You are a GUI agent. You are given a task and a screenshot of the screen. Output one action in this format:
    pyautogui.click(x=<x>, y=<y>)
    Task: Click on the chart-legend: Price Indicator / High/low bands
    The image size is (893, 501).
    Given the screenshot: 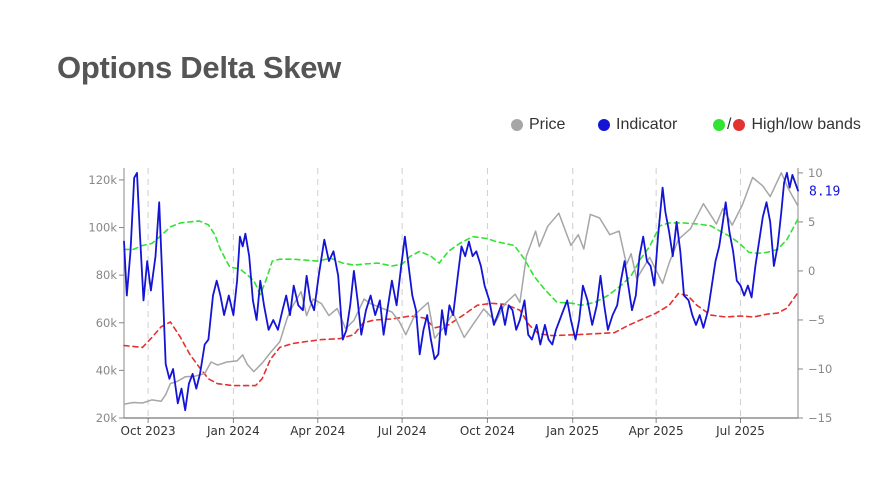 What is the action you would take?
    pyautogui.click(x=446, y=126)
    